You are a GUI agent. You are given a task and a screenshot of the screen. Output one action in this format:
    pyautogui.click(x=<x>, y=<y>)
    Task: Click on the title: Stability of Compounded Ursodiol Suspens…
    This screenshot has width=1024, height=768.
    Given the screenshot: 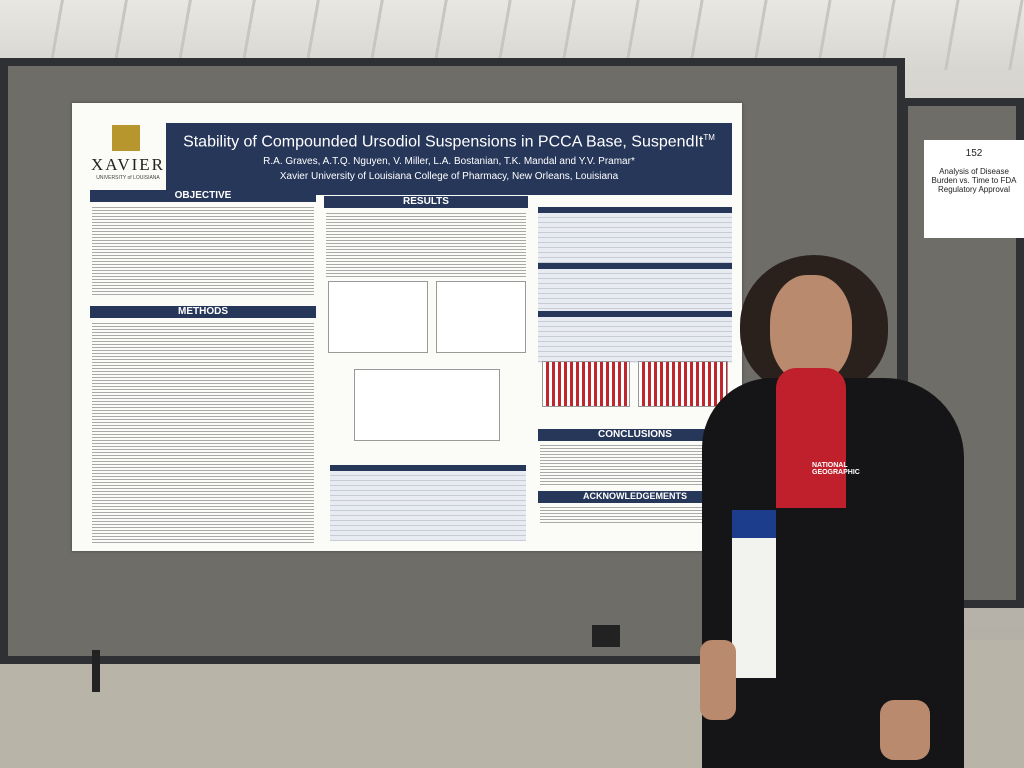 What is the action you would take?
    pyautogui.click(x=443, y=142)
    